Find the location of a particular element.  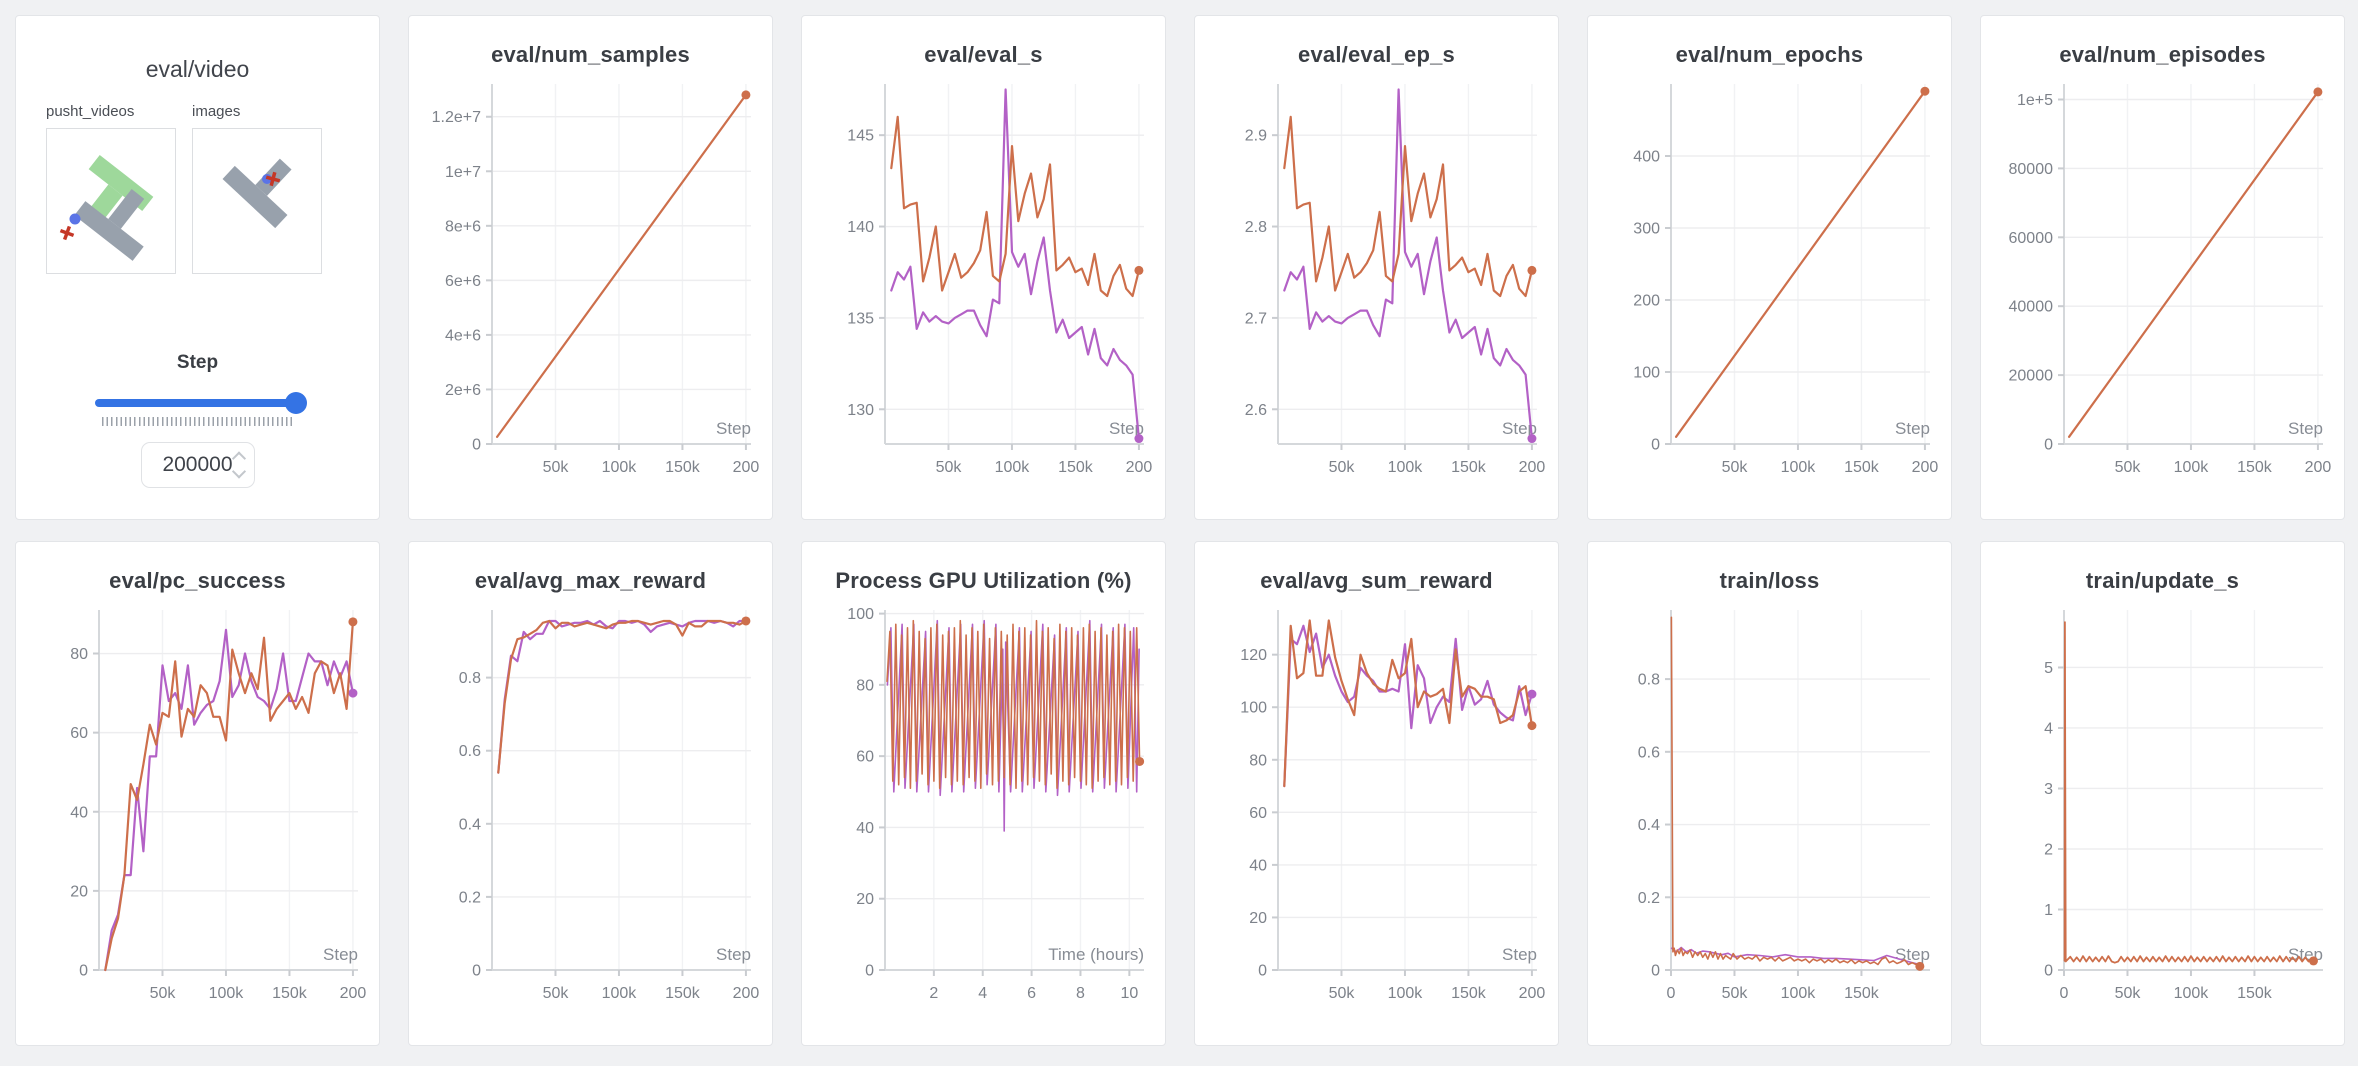

x-tick-label: 2 is located at coordinates (933, 993).